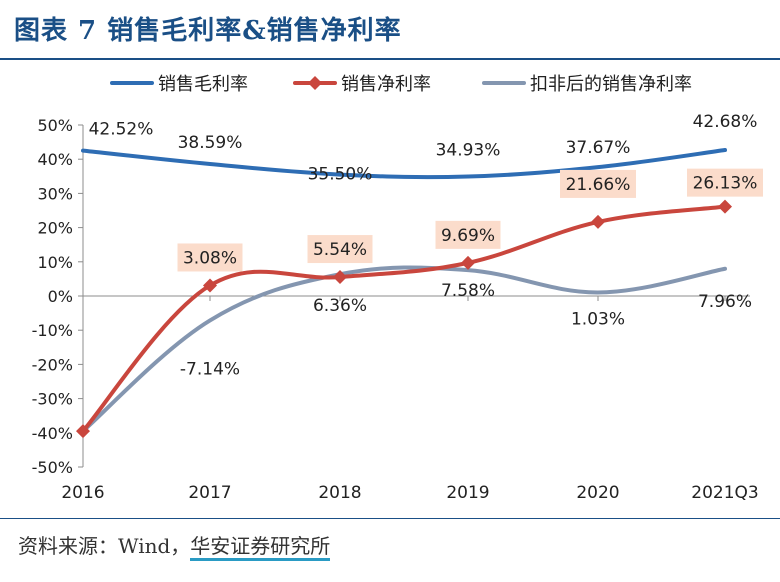 Image resolution: width=780 pixels, height=582 pixels. What do you see at coordinates (611, 84) in the screenshot?
I see `adjusted-net-margin-legend-label: 扣非后的销售净利率` at bounding box center [611, 84].